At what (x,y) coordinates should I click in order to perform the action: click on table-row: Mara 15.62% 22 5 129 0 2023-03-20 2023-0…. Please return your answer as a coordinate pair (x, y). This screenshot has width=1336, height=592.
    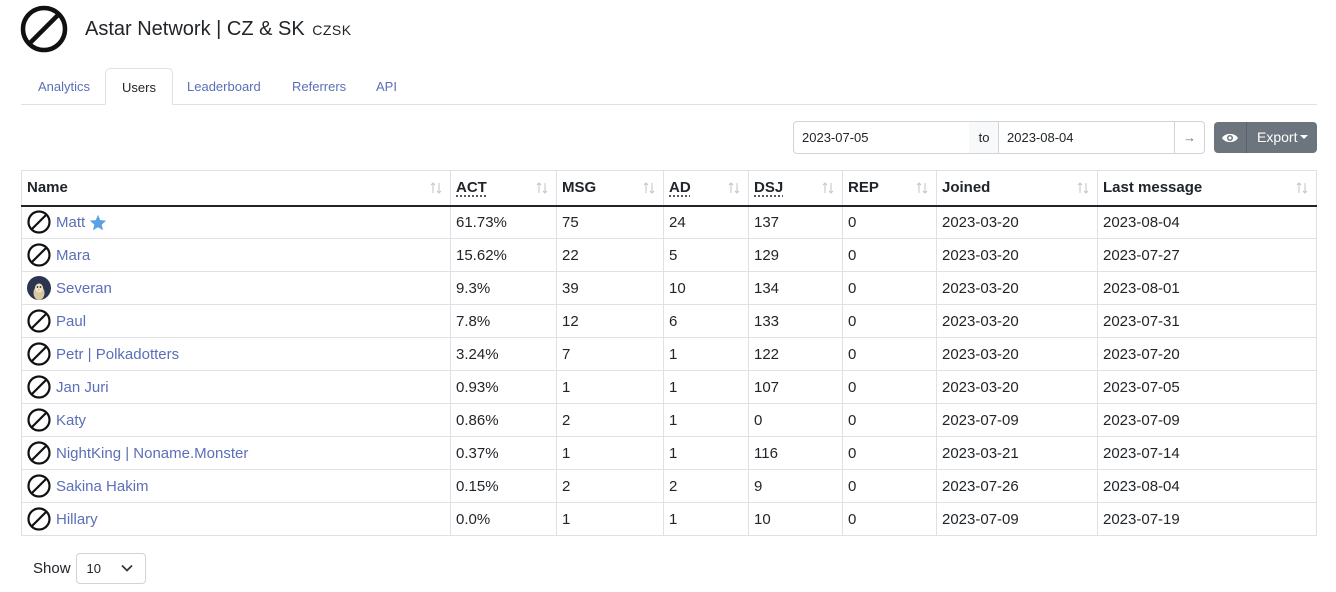
    Looking at the image, I should click on (669, 255).